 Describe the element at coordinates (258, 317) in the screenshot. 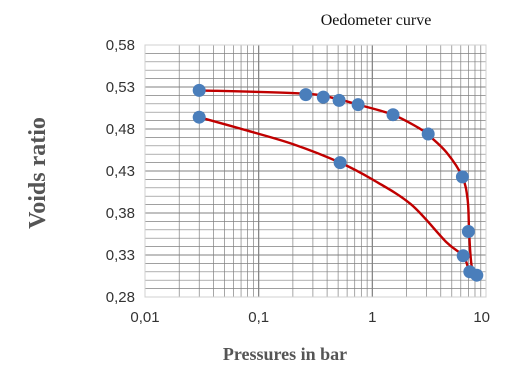

I see `x-tick-label: 0,1` at that location.